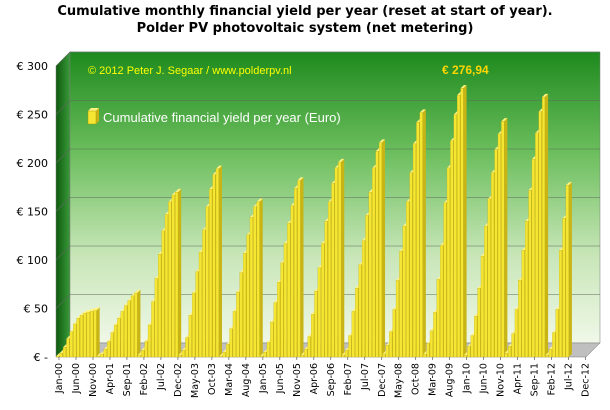  I want to click on x-tick-label: Dec-12, so click(586, 380).